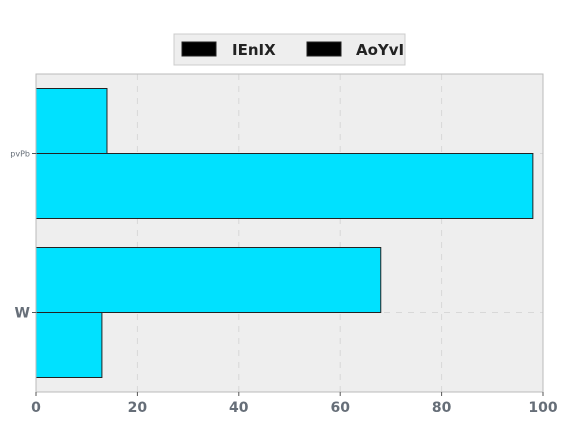 The image size is (568, 426). I want to click on legend-label-series-0: IEnIX, so click(254, 50).